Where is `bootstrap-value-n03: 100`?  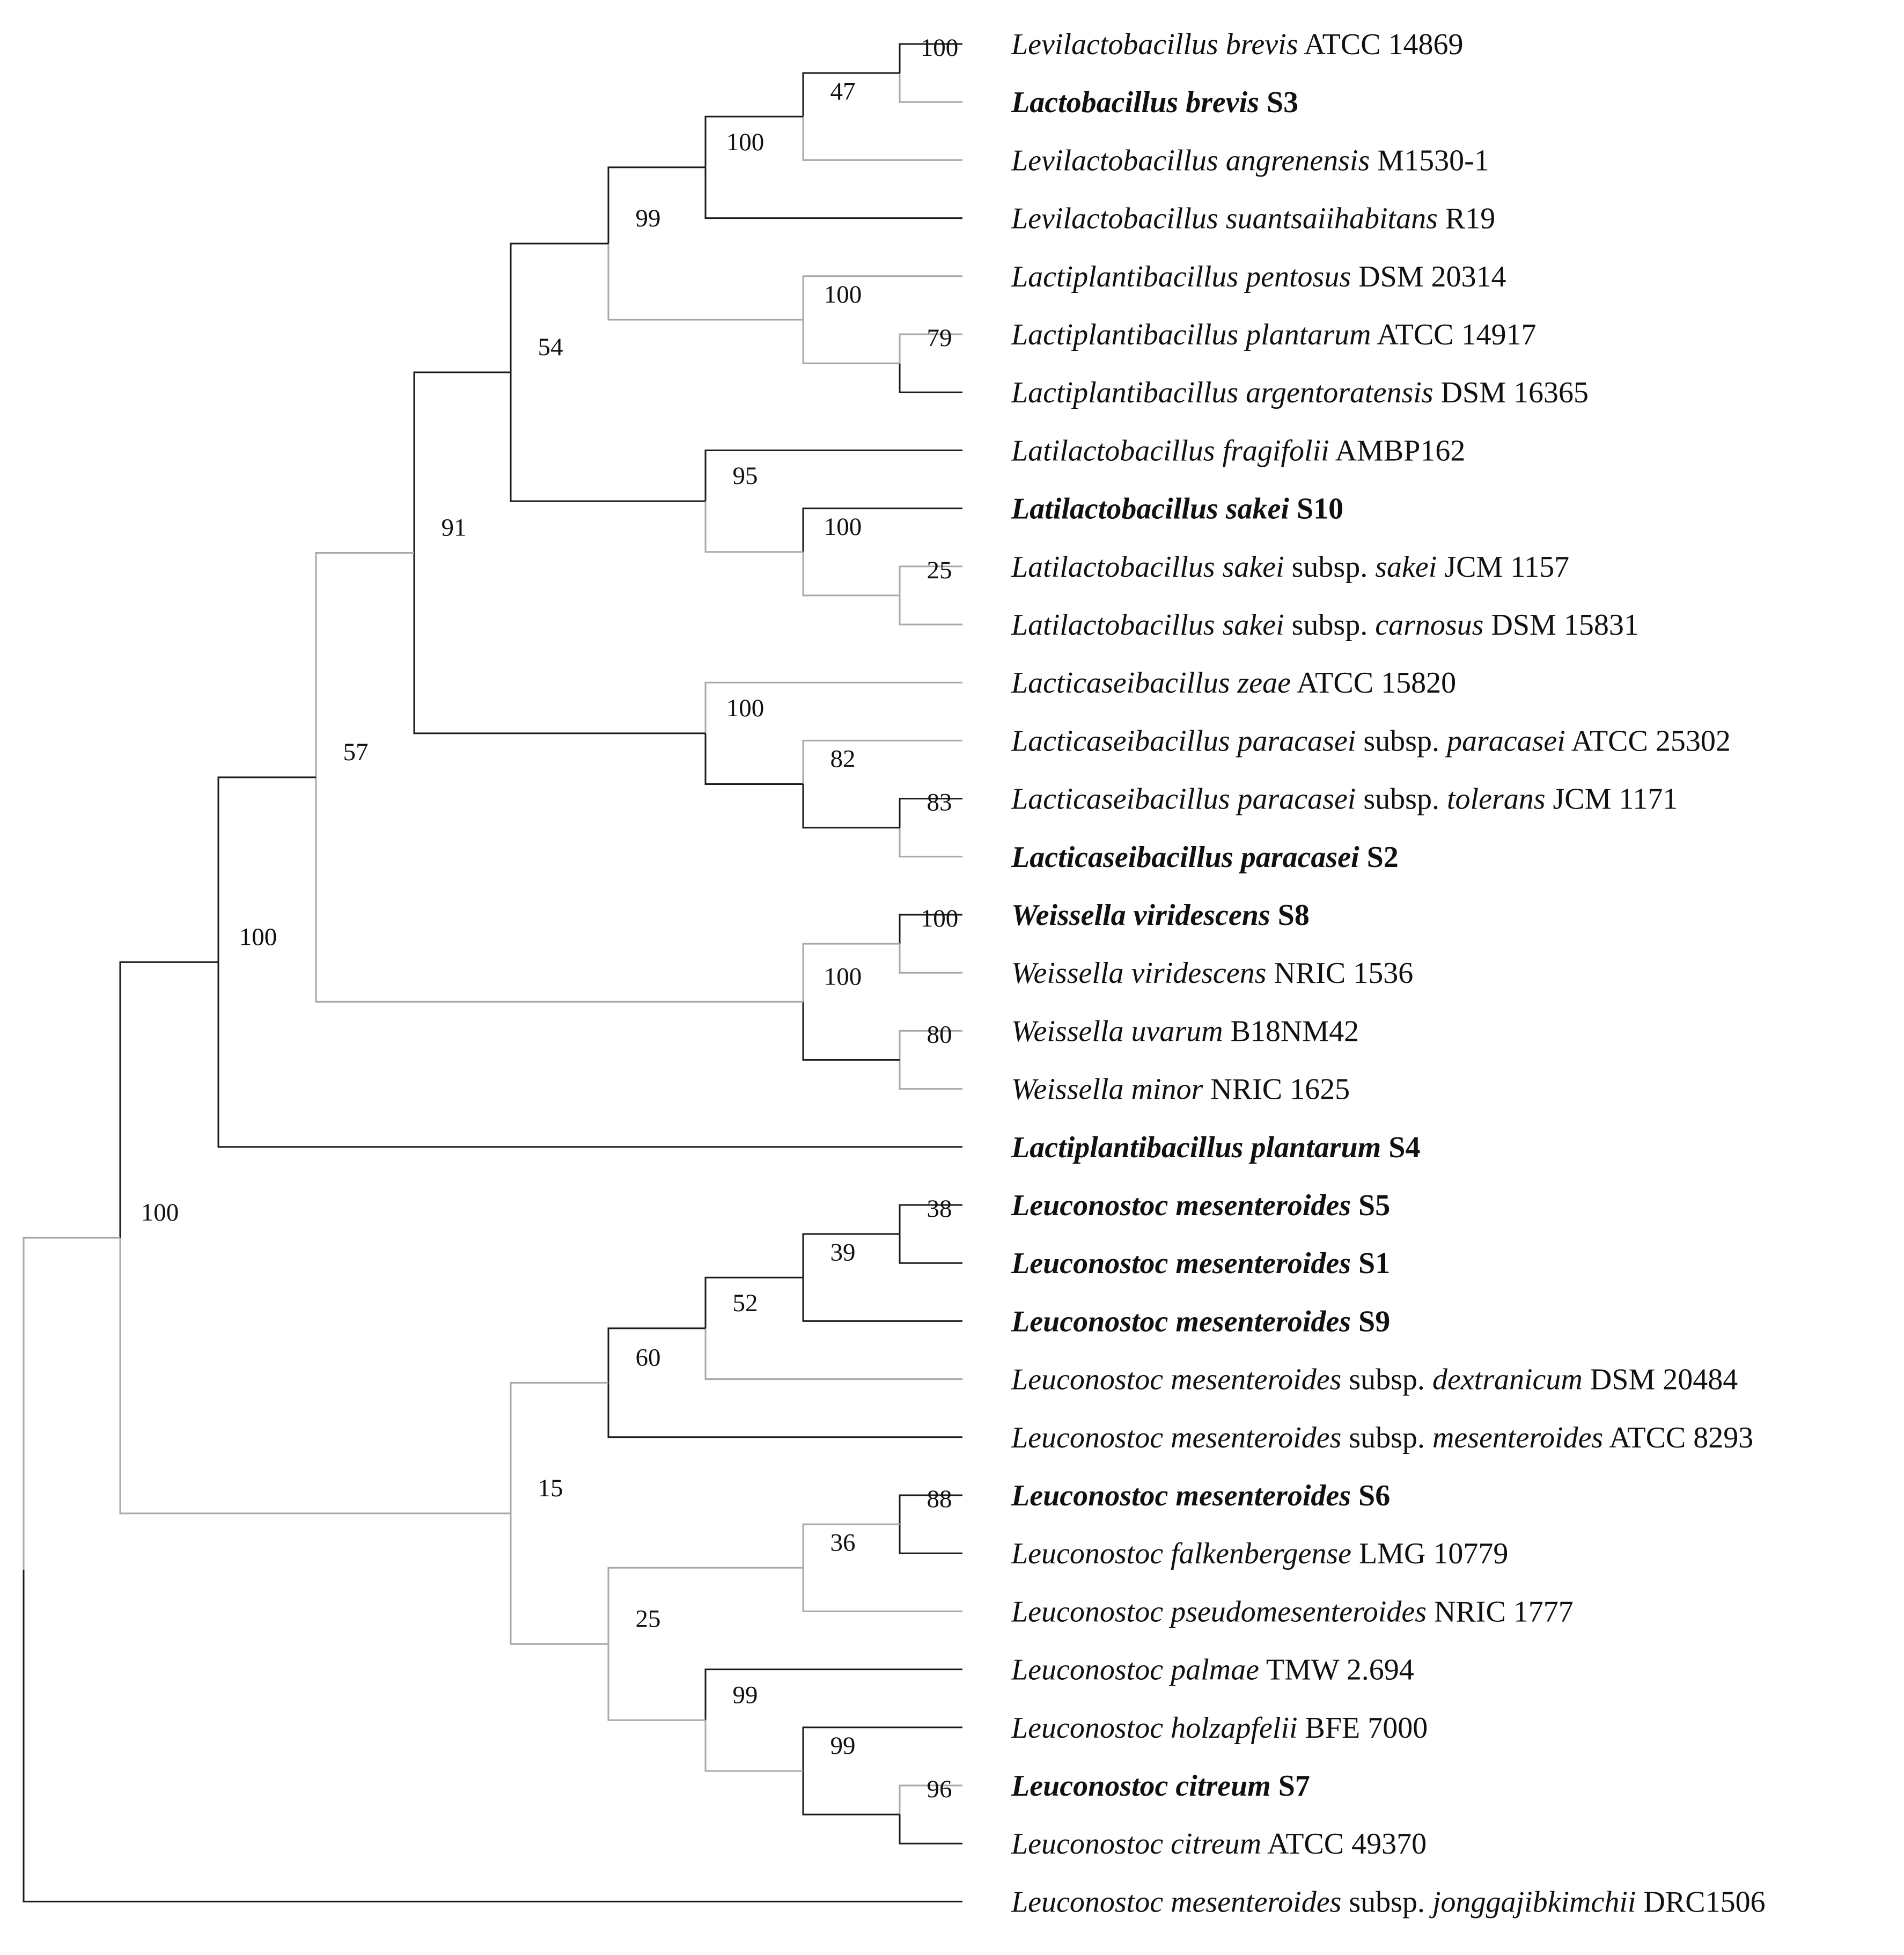 bootstrap-value-n03: 100 is located at coordinates (745, 142).